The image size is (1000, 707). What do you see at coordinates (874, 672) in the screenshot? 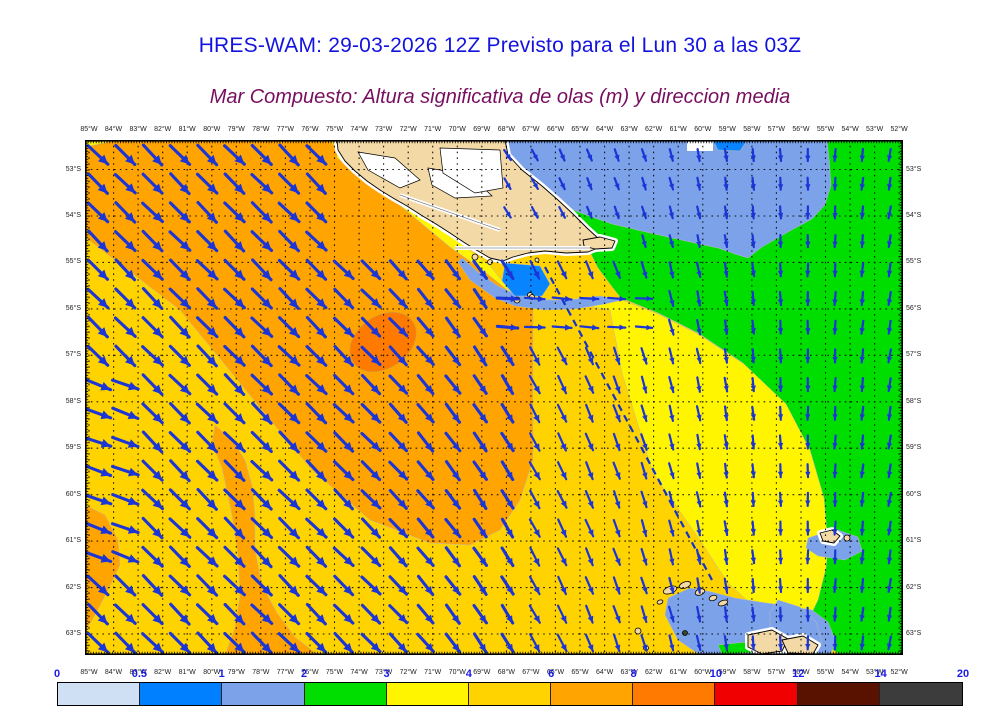
I see `lon-label-bottom: 53°W` at bounding box center [874, 672].